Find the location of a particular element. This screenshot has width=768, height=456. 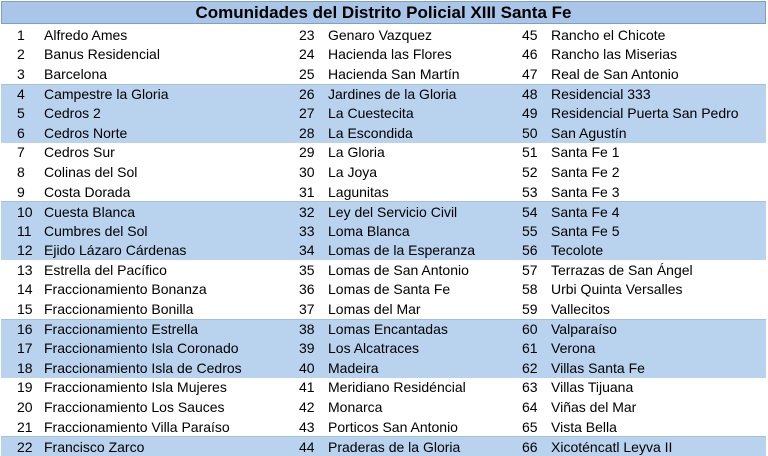

community-name: Santa Fe 1 is located at coordinates (585, 152).